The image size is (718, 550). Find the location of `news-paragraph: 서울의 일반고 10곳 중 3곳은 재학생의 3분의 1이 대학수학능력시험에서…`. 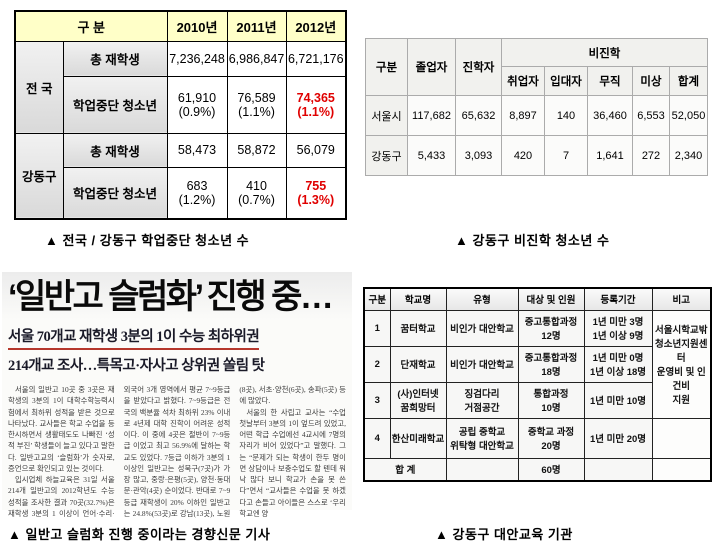

news-paragraph: 서울의 일반고 10곳 중 3곳은 재학생의 3분의 1이 대학수학능력시험에서… is located at coordinates (61, 429).